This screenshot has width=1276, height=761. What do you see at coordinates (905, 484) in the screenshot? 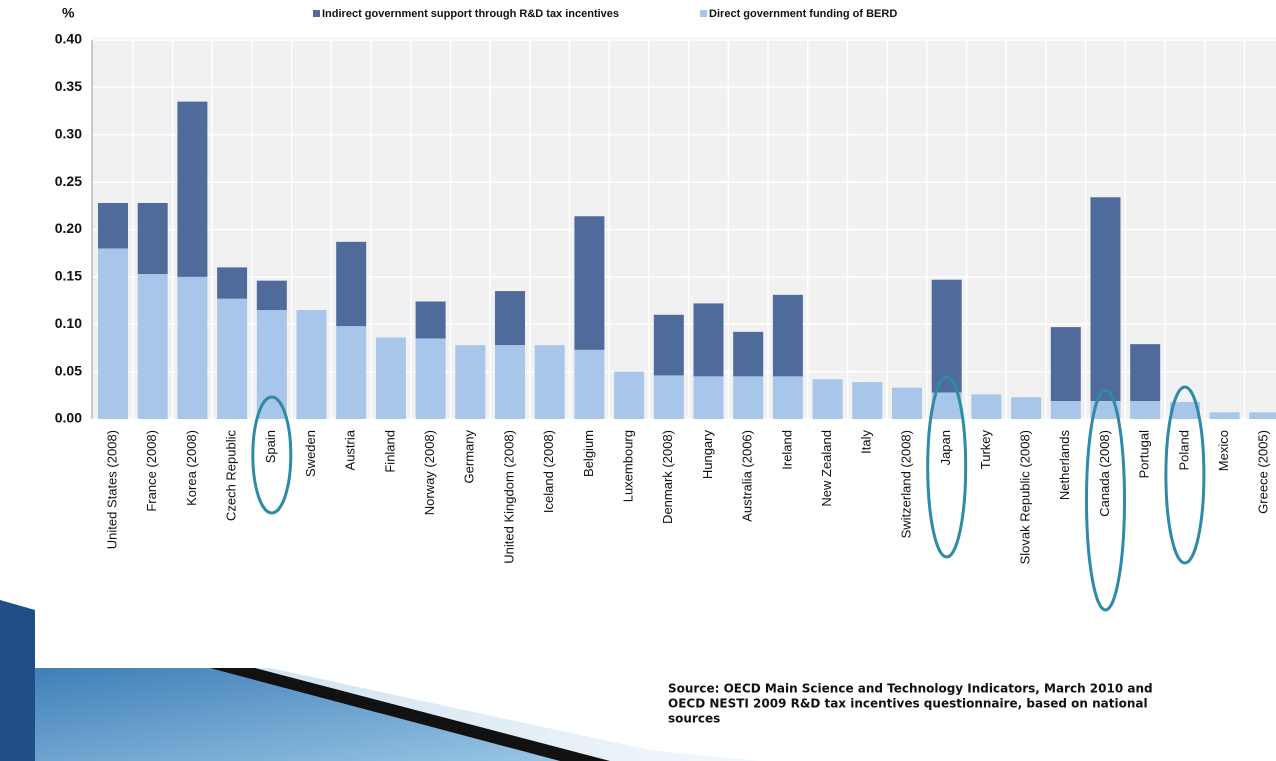
I see `x-tick-label: Switzerland (2008)` at bounding box center [905, 484].